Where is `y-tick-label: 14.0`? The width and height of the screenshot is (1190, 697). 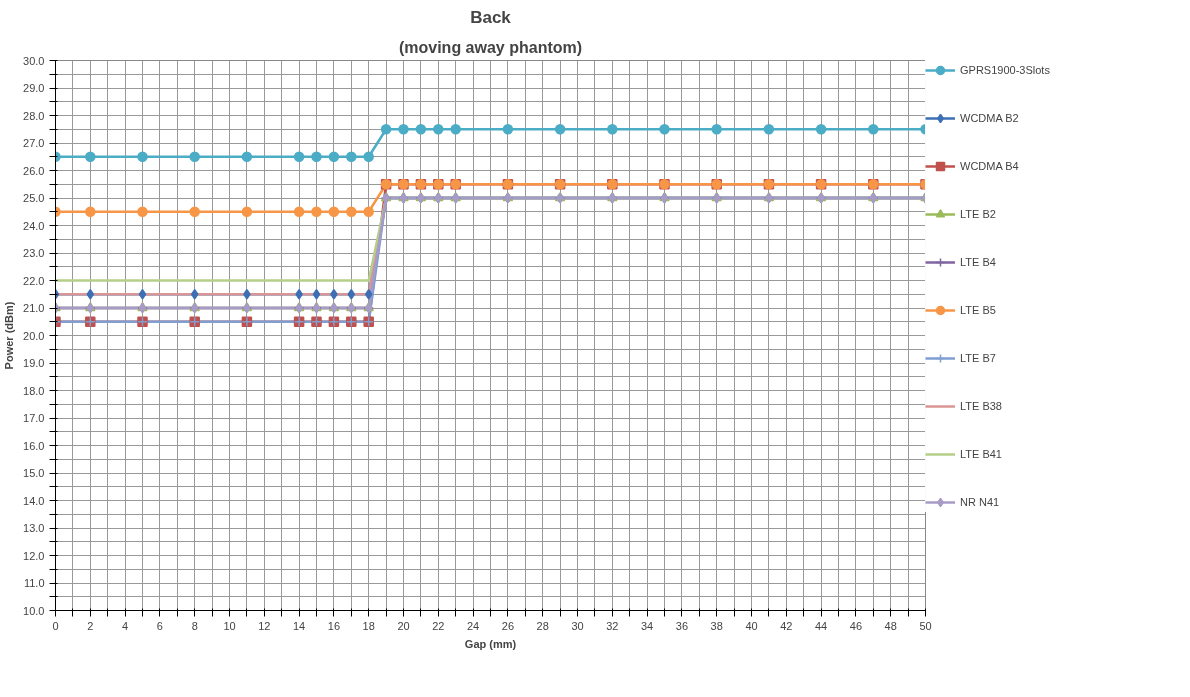
y-tick-label: 14.0 is located at coordinates (34, 500).